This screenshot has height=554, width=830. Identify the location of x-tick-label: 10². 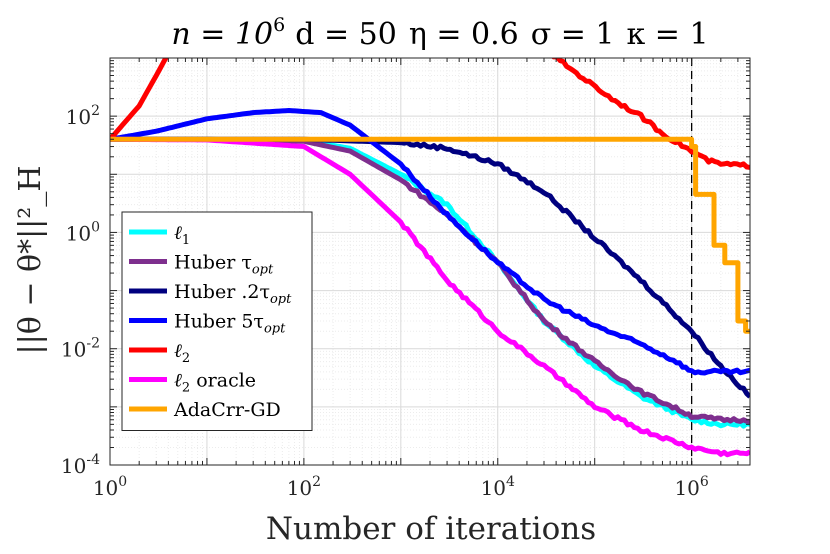
(304, 487).